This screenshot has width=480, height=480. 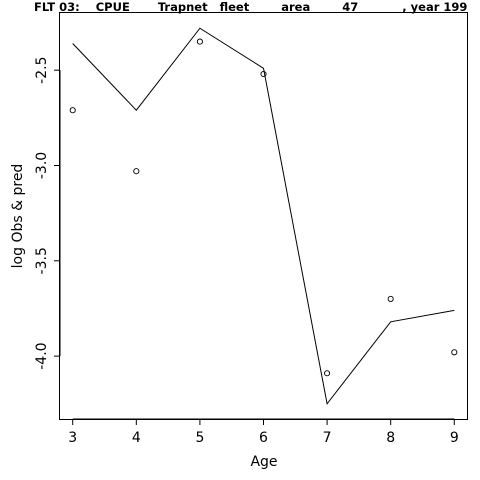 What do you see at coordinates (454, 438) in the screenshot?
I see `x-tick-label: 9` at bounding box center [454, 438].